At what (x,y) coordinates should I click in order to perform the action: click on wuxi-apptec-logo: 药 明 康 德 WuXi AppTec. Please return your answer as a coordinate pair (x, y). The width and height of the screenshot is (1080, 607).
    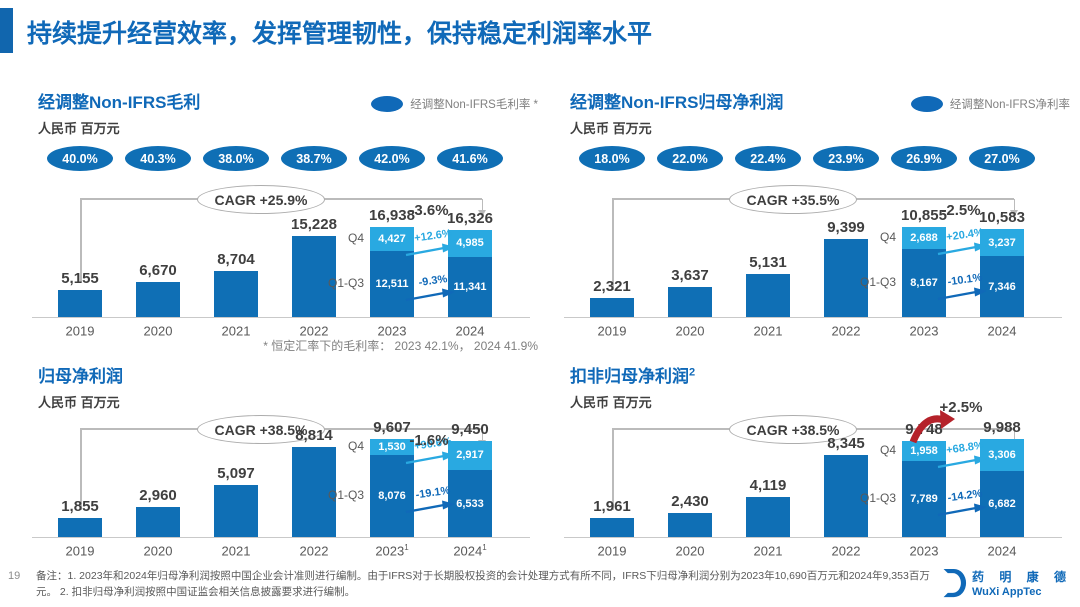
    Looking at the image, I should click on (1004, 583).